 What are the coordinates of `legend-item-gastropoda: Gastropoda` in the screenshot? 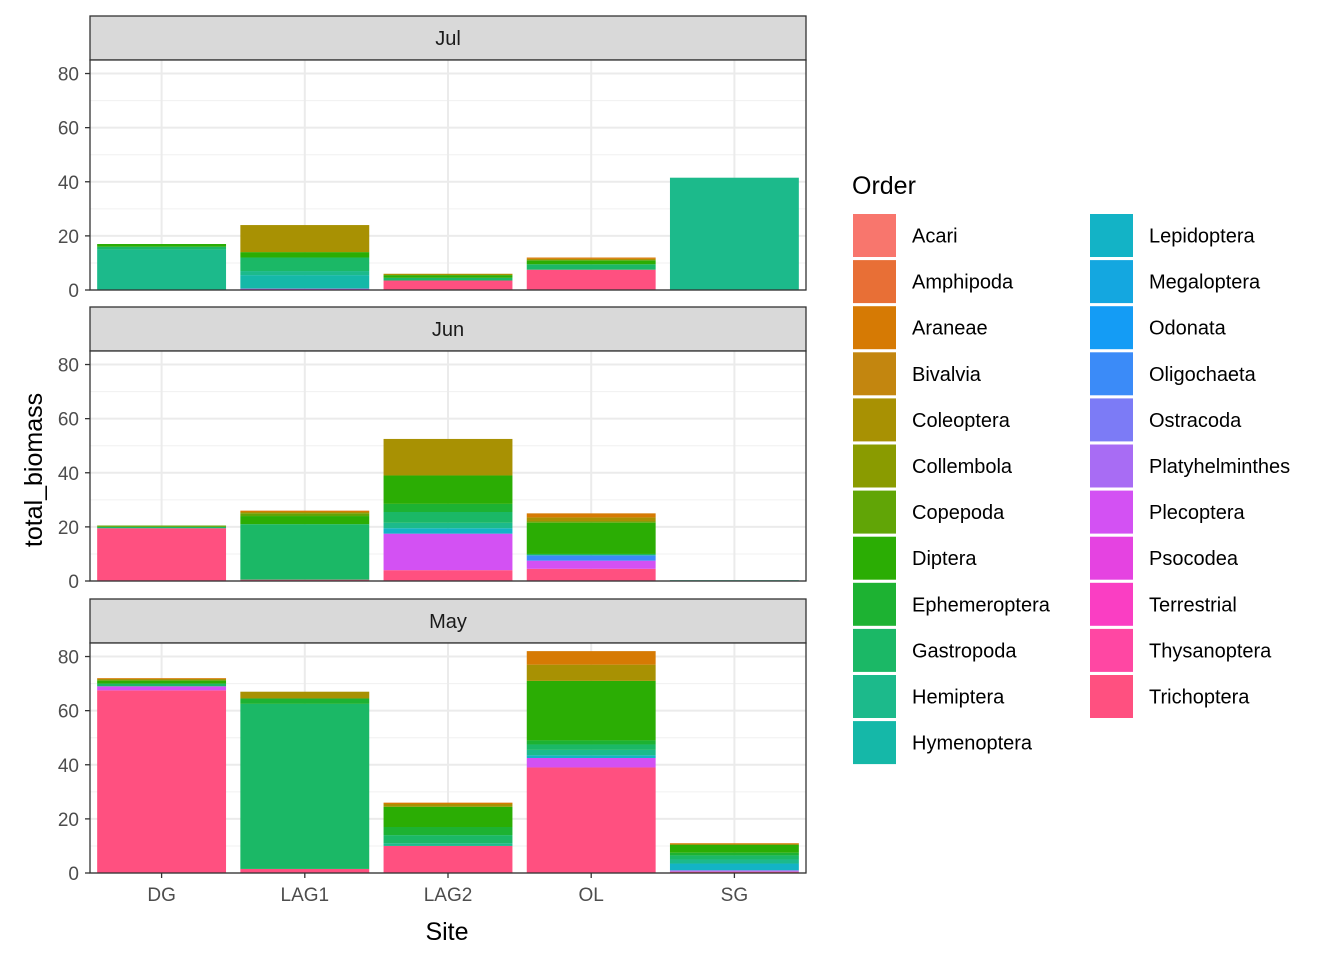 It's located at (935, 650).